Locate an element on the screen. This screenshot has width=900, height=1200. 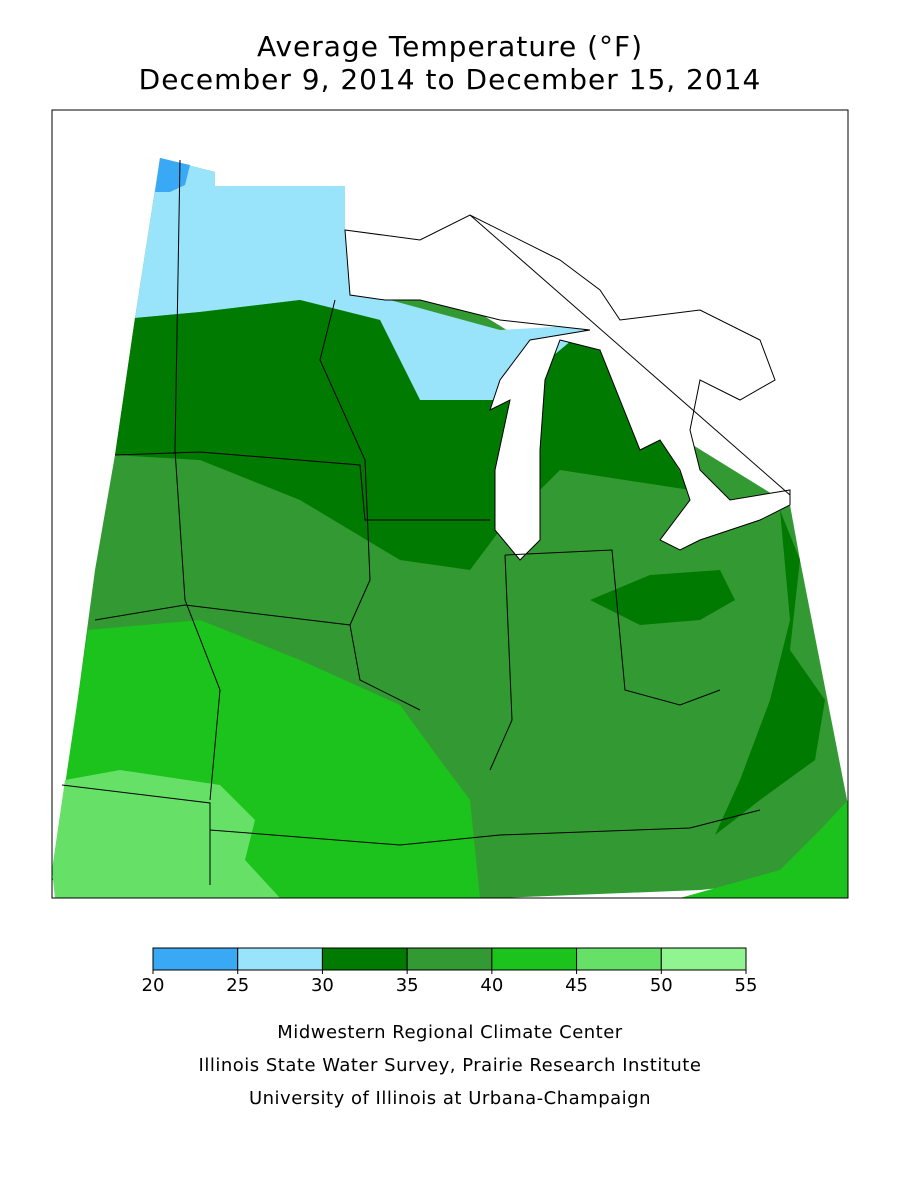
credit-line: Midwestern Regional Climate Center is located at coordinates (450, 1032).